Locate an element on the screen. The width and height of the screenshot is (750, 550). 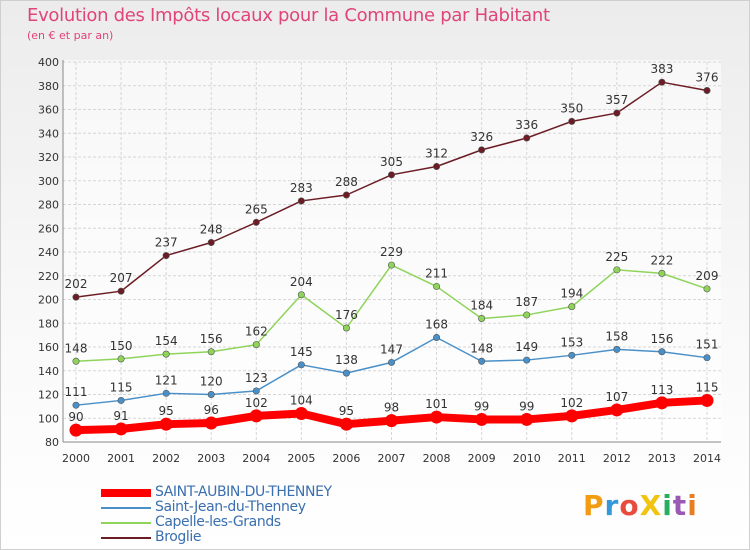
data-label: 153 is located at coordinates (571, 342).